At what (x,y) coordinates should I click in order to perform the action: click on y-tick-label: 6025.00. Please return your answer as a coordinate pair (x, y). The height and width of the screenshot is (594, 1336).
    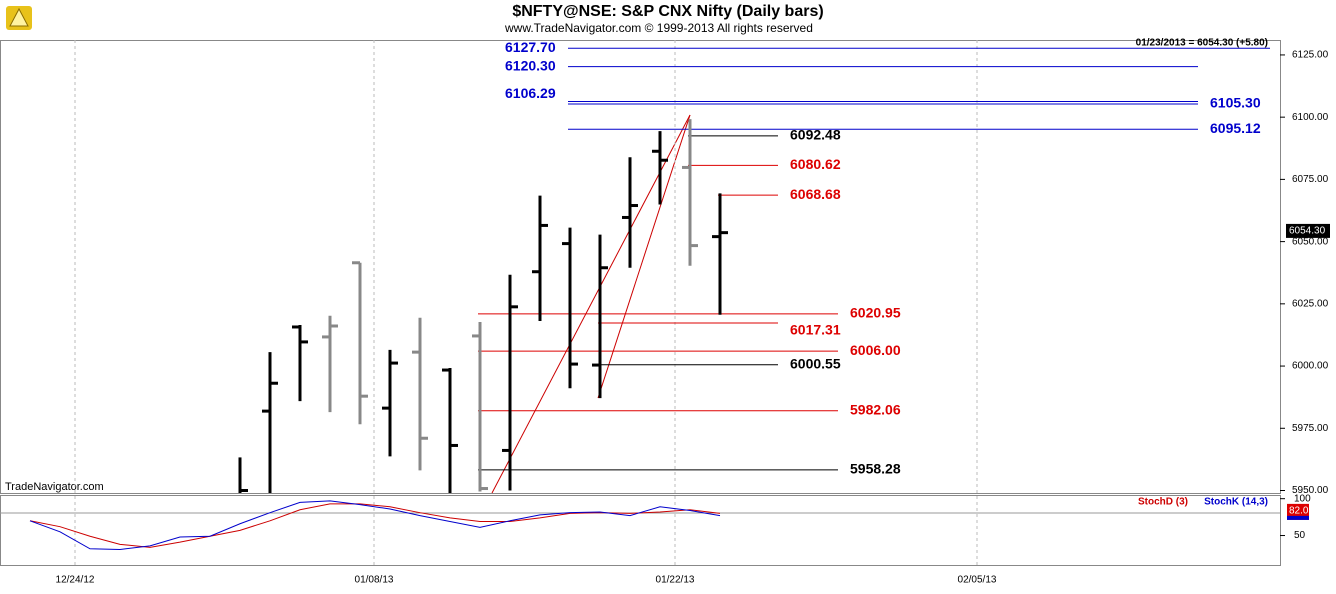
    Looking at the image, I should click on (1310, 303).